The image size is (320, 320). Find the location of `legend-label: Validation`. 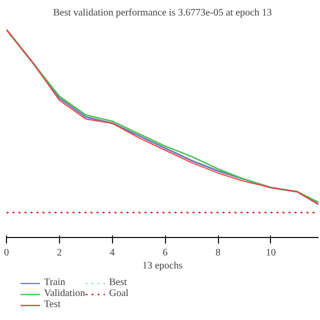

legend-label: Validation is located at coordinates (65, 293).